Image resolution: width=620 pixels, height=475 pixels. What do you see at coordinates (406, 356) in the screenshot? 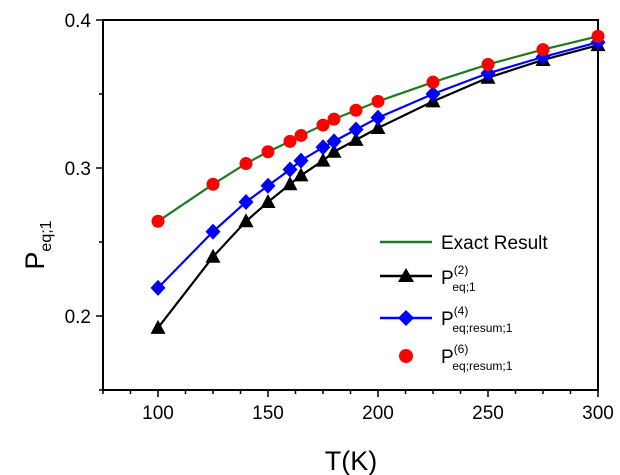
I see `legend-swatch-p6-marker` at bounding box center [406, 356].